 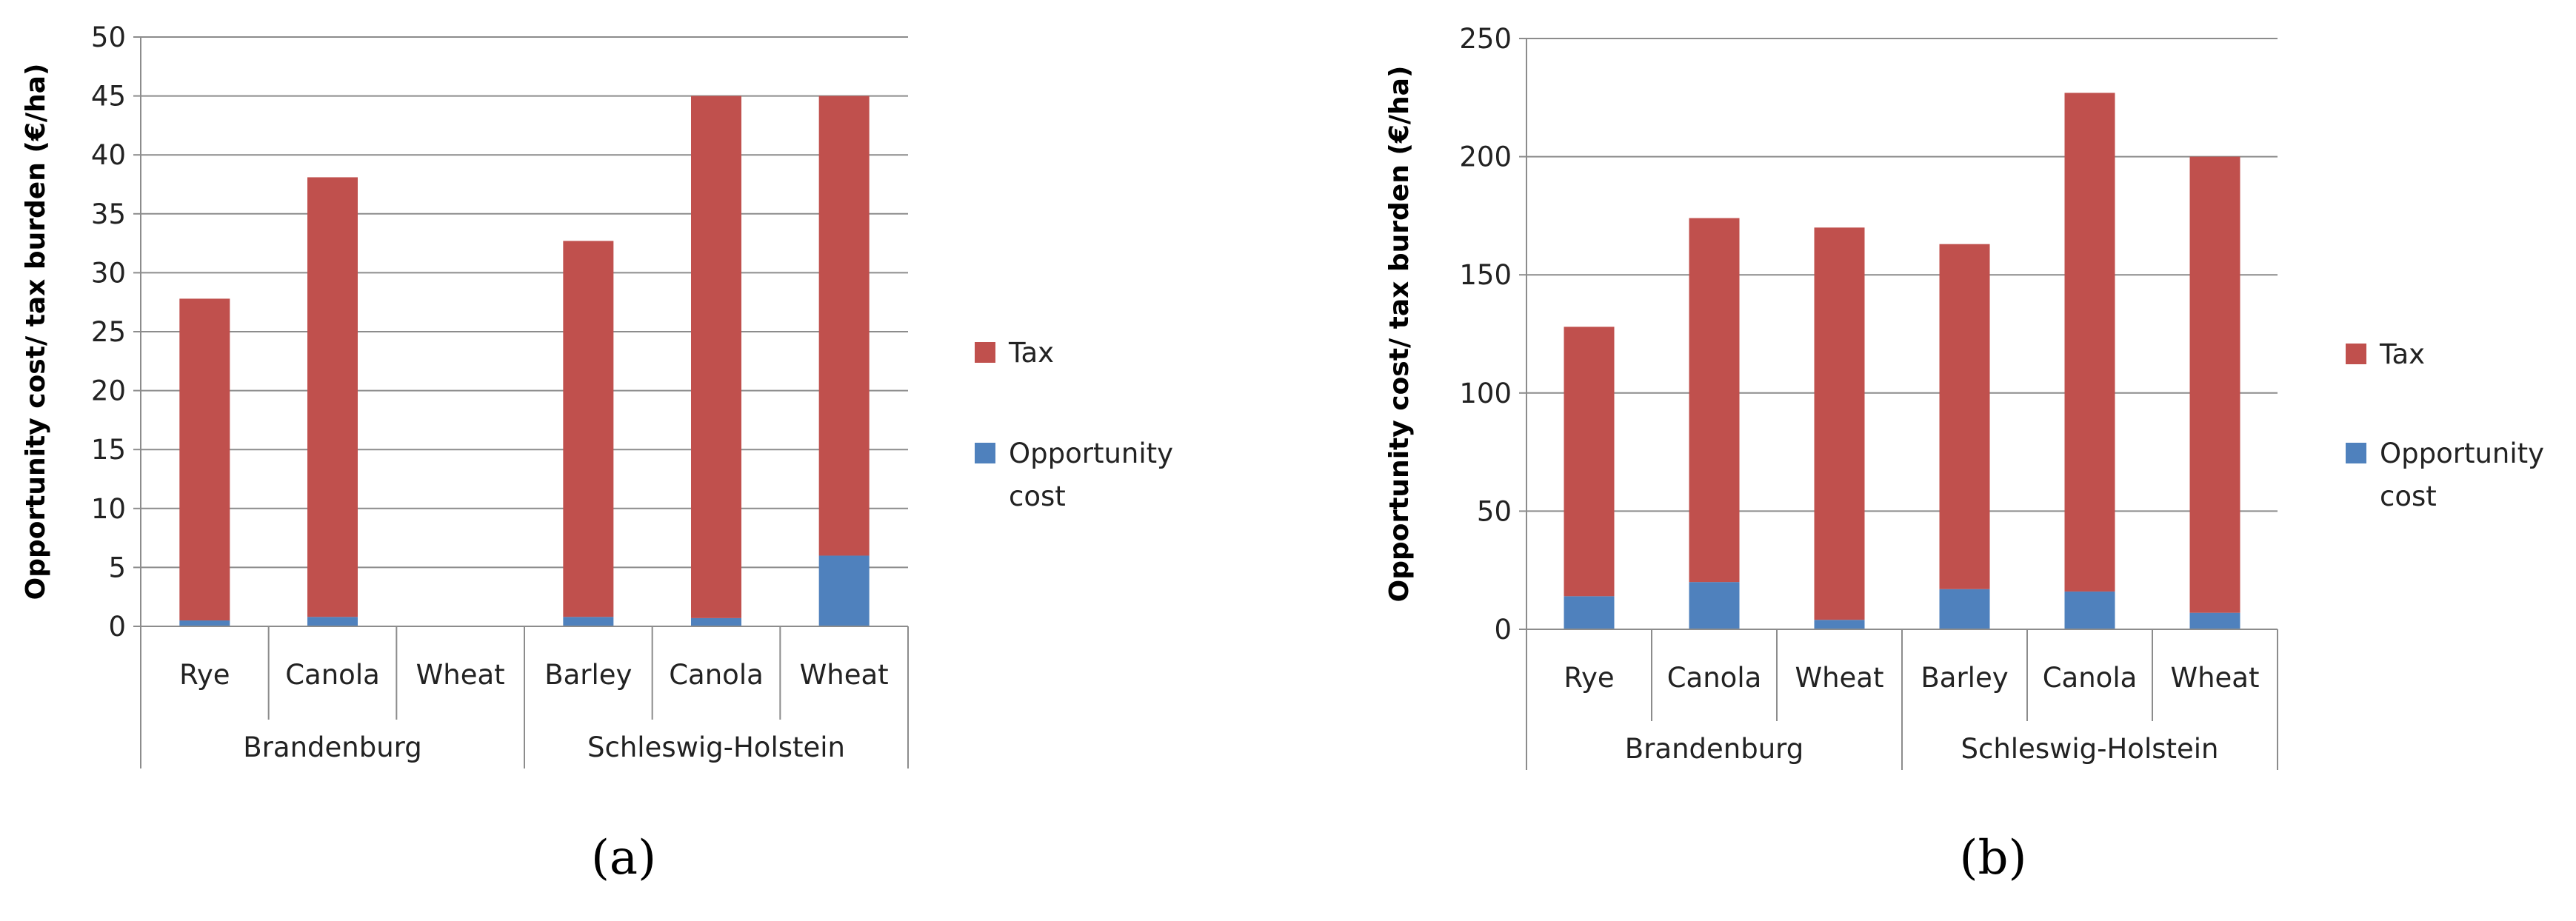 What do you see at coordinates (1485, 39) in the screenshot?
I see `y-tick-label: 250` at bounding box center [1485, 39].